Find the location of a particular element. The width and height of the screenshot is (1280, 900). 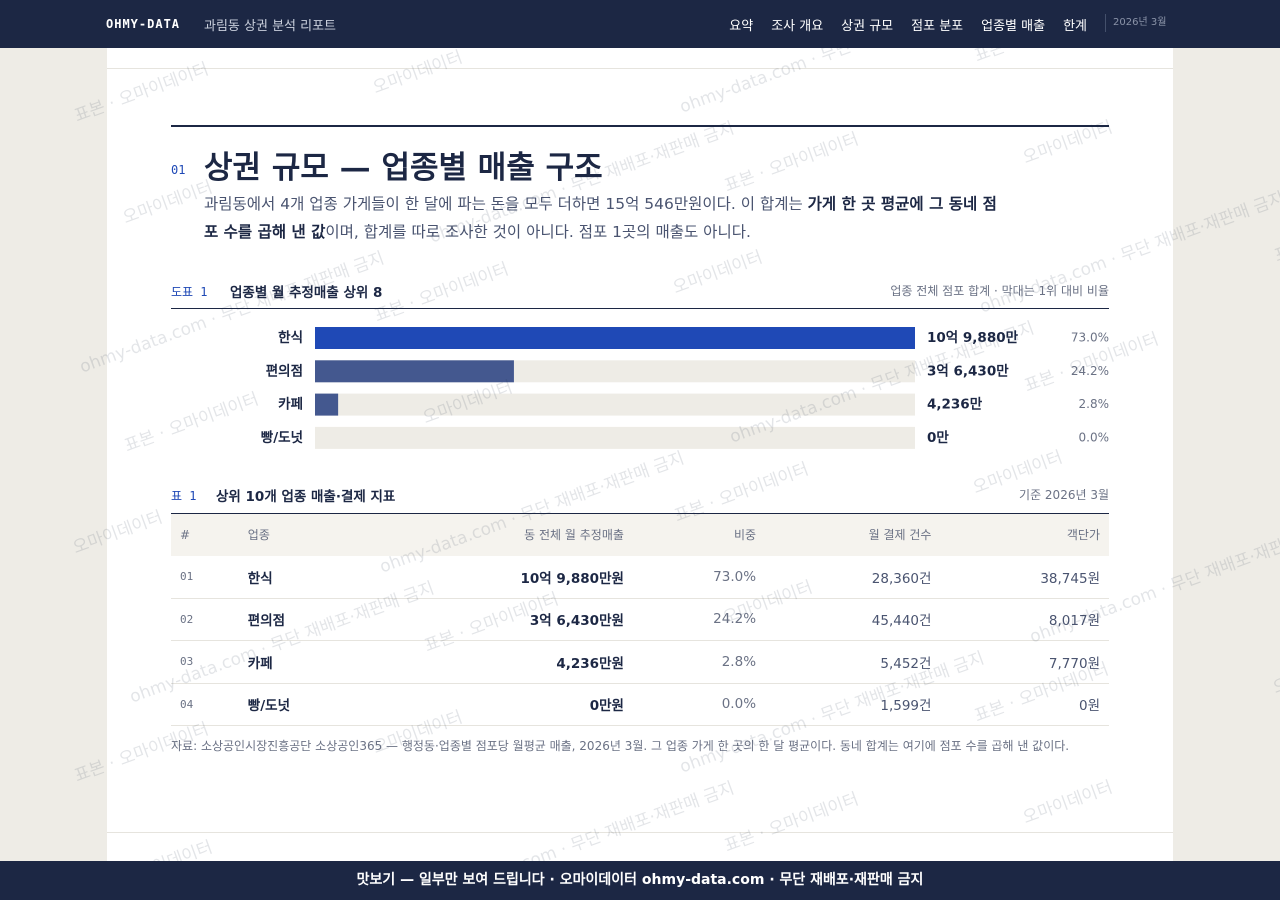

nav-item: 조사 개요 is located at coordinates (797, 26).